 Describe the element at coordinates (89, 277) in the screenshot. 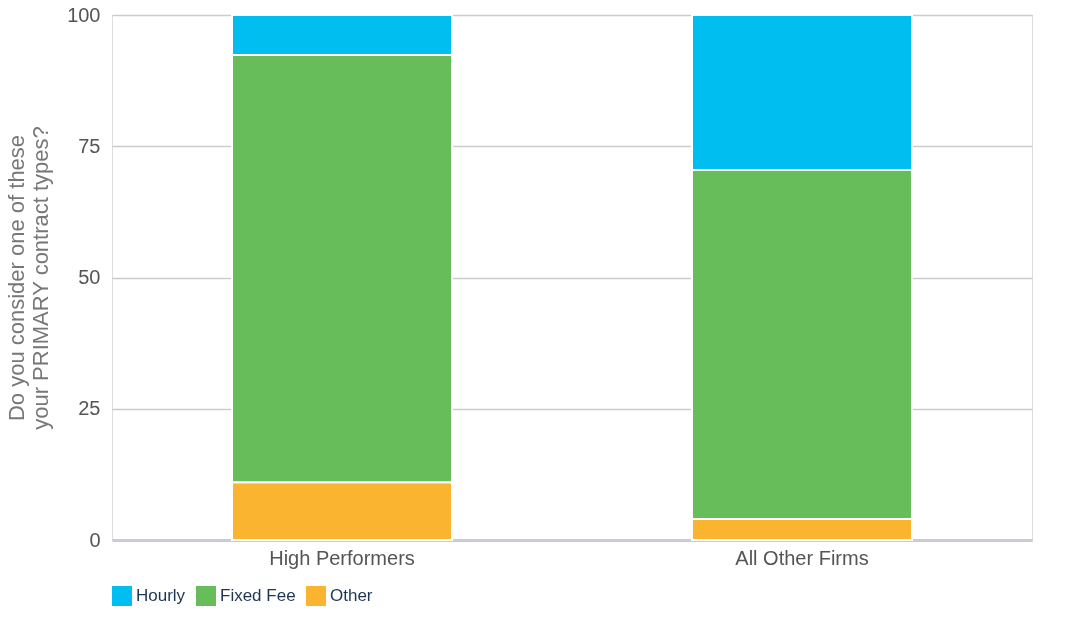

I see `y-tick-label: 50` at that location.